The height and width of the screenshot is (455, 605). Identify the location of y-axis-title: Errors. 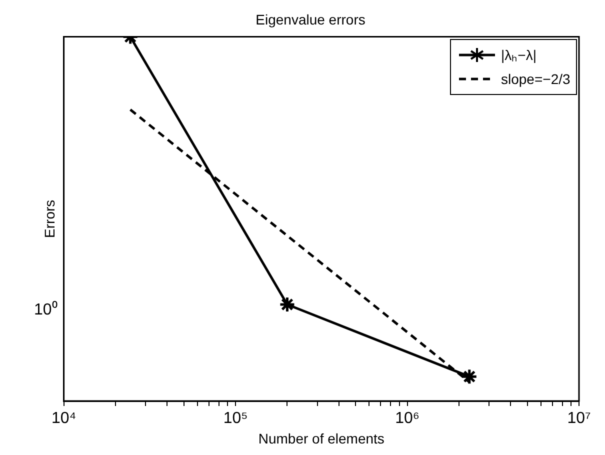
(49, 219).